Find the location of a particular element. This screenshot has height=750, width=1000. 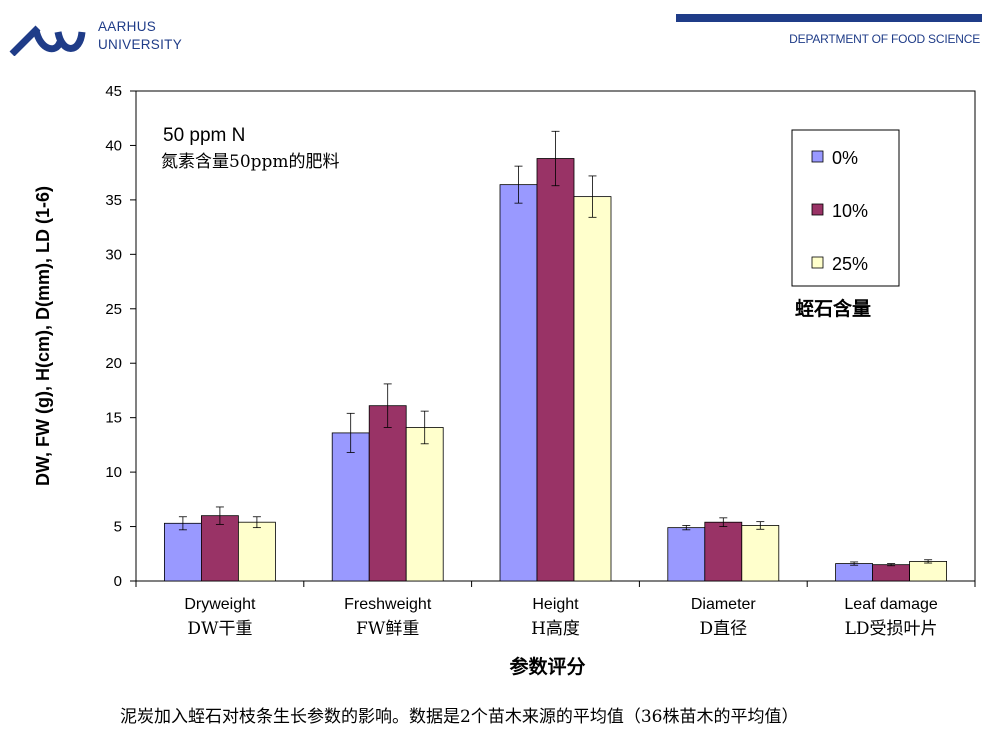

y-tick-label: 45 is located at coordinates (113, 91).